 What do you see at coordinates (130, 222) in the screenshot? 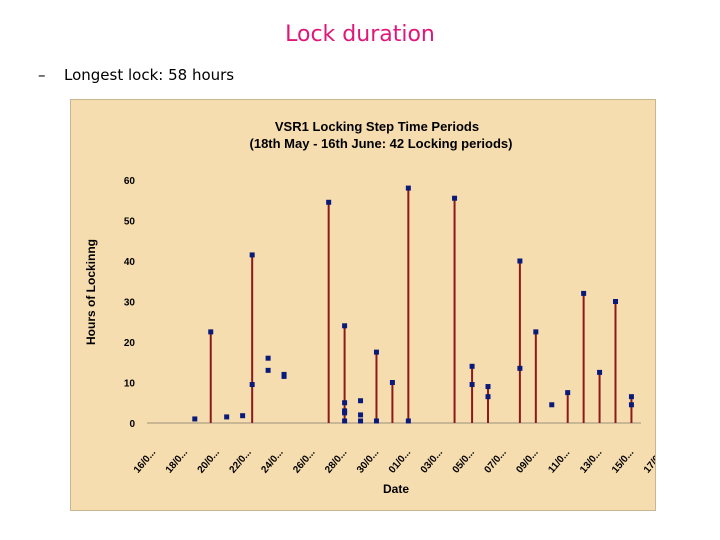
I see `y-tick-label: 50` at bounding box center [130, 222].